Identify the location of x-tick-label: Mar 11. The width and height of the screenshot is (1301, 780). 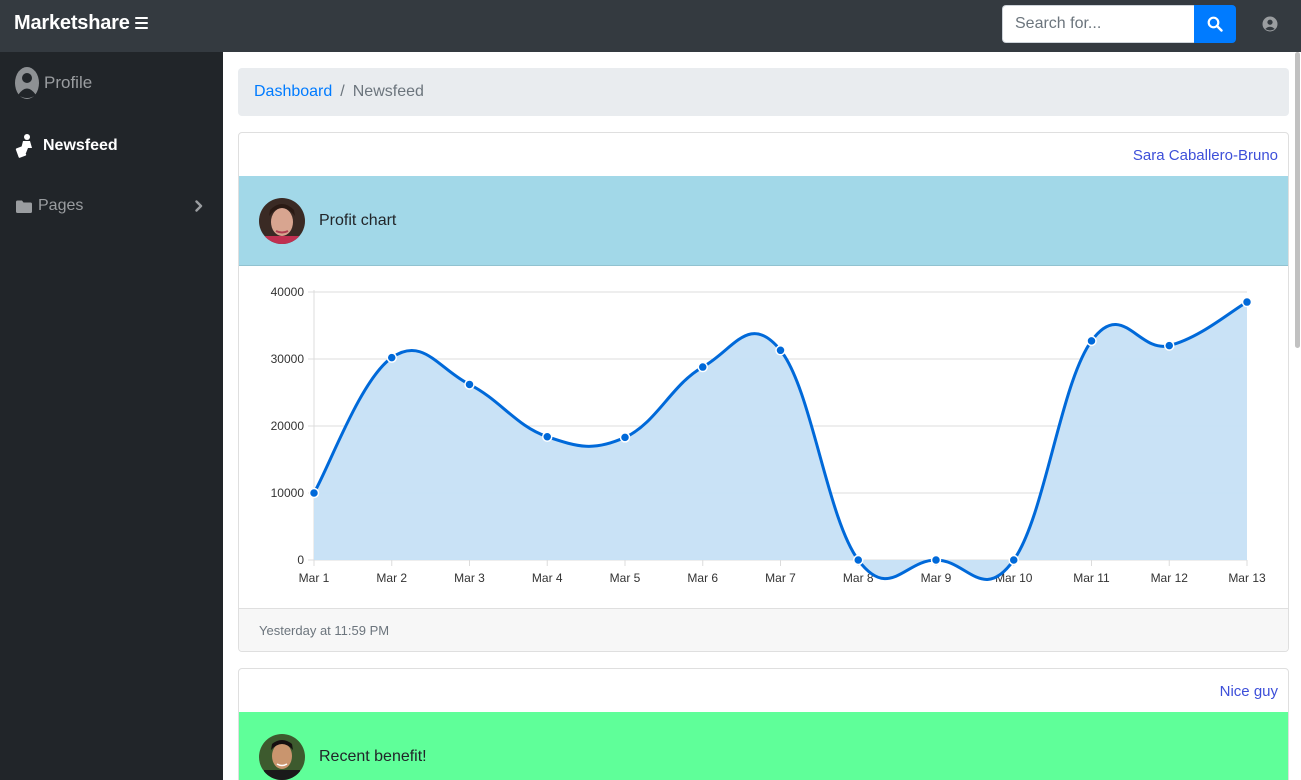
(1091, 578).